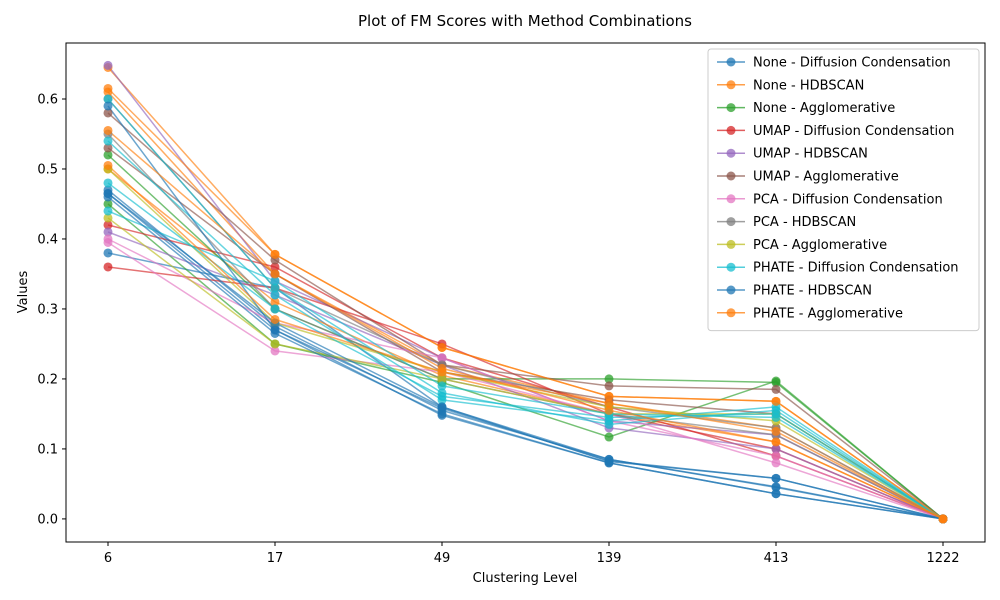 The image size is (1000, 600). I want to click on x-tick-label: 139, so click(609, 558).